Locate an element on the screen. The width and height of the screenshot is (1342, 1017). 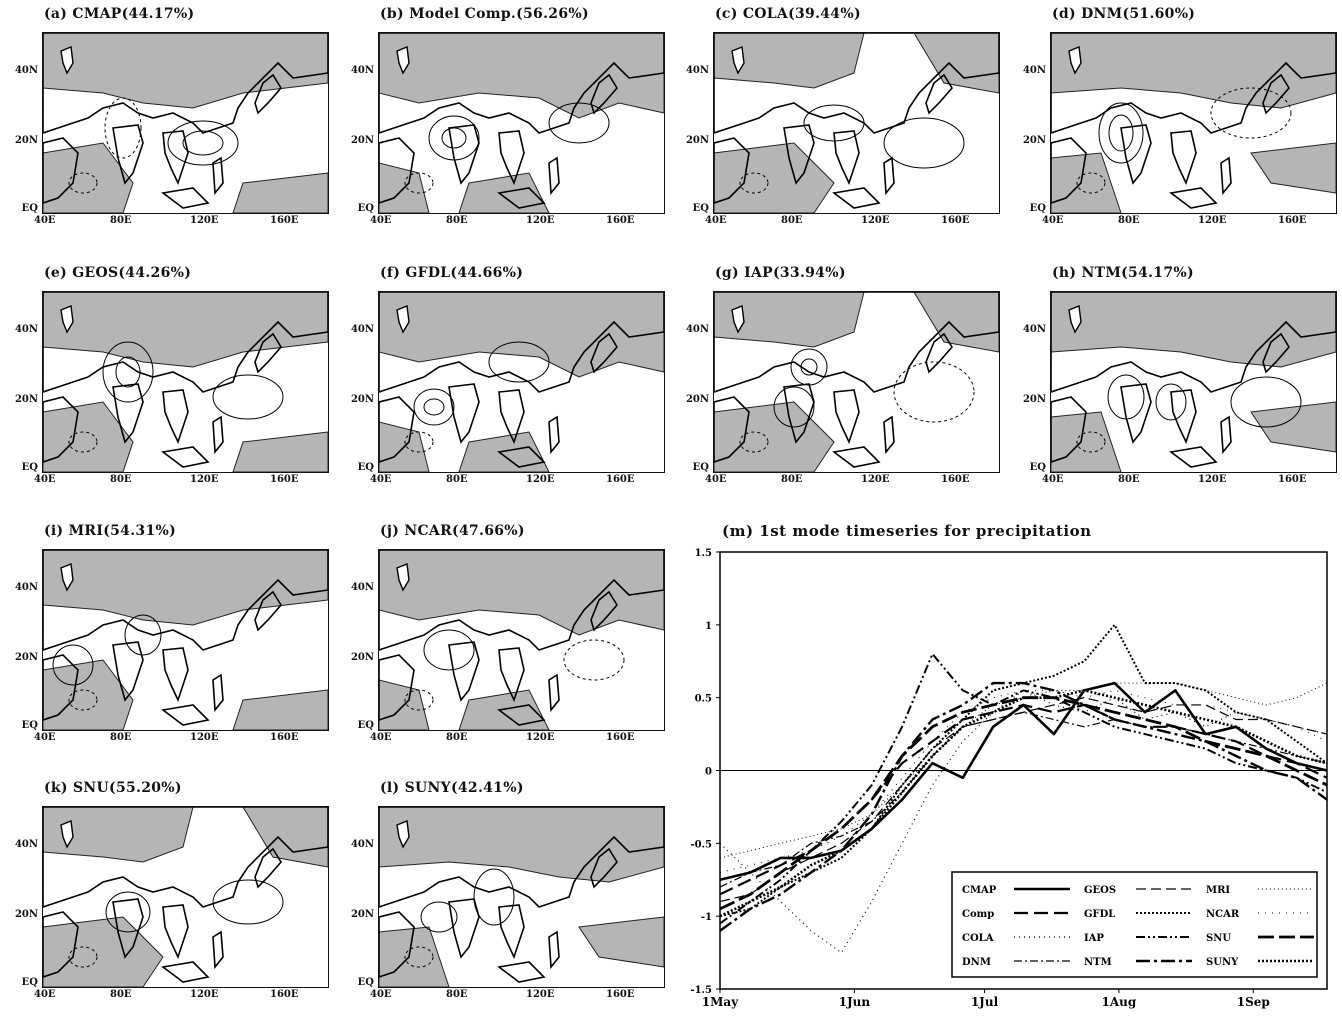
legend-label: MRI is located at coordinates (1218, 890).